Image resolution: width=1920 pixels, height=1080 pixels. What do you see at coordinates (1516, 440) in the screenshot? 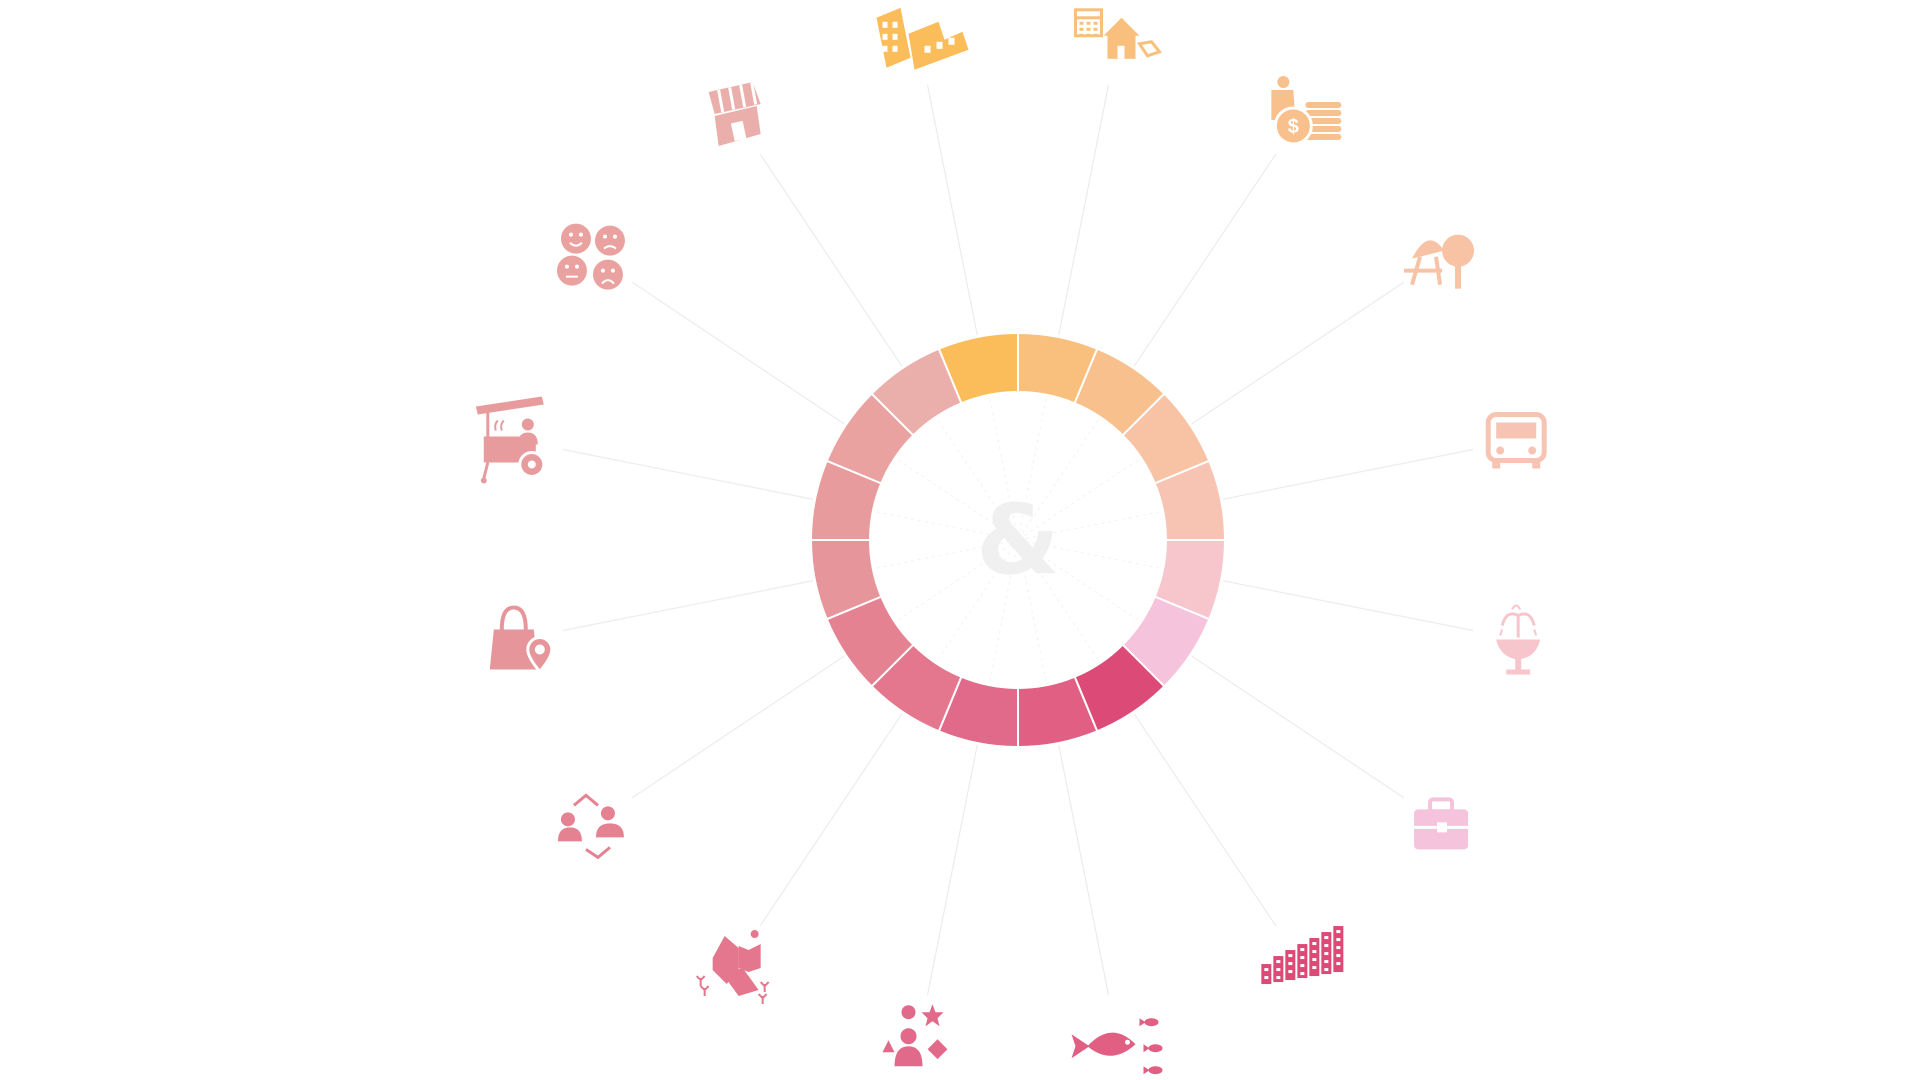
I see `bus-icon` at bounding box center [1516, 440].